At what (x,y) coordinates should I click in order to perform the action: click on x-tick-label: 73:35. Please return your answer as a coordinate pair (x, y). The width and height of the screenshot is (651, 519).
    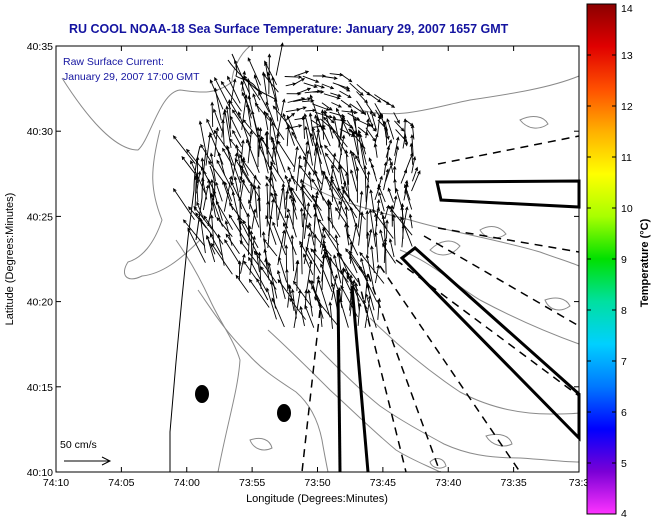
    Looking at the image, I should click on (513, 483).